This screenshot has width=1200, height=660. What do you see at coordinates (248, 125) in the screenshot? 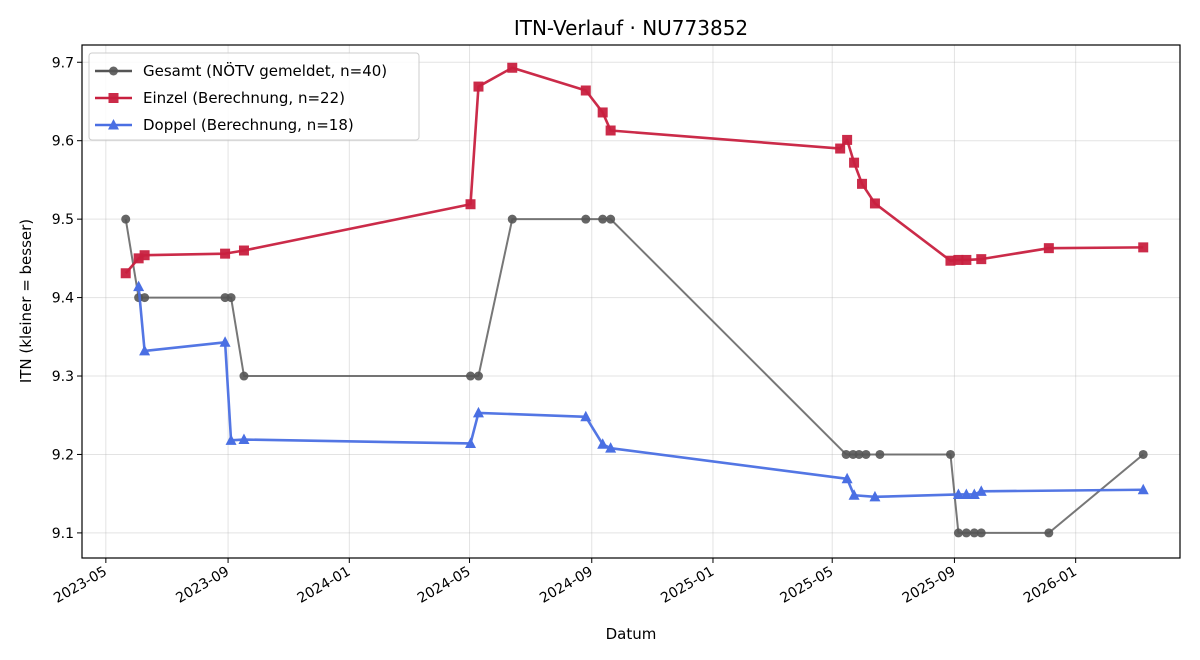
I see `legend-label-doppel: Doppel (Berechnung, n=18)` at bounding box center [248, 125].